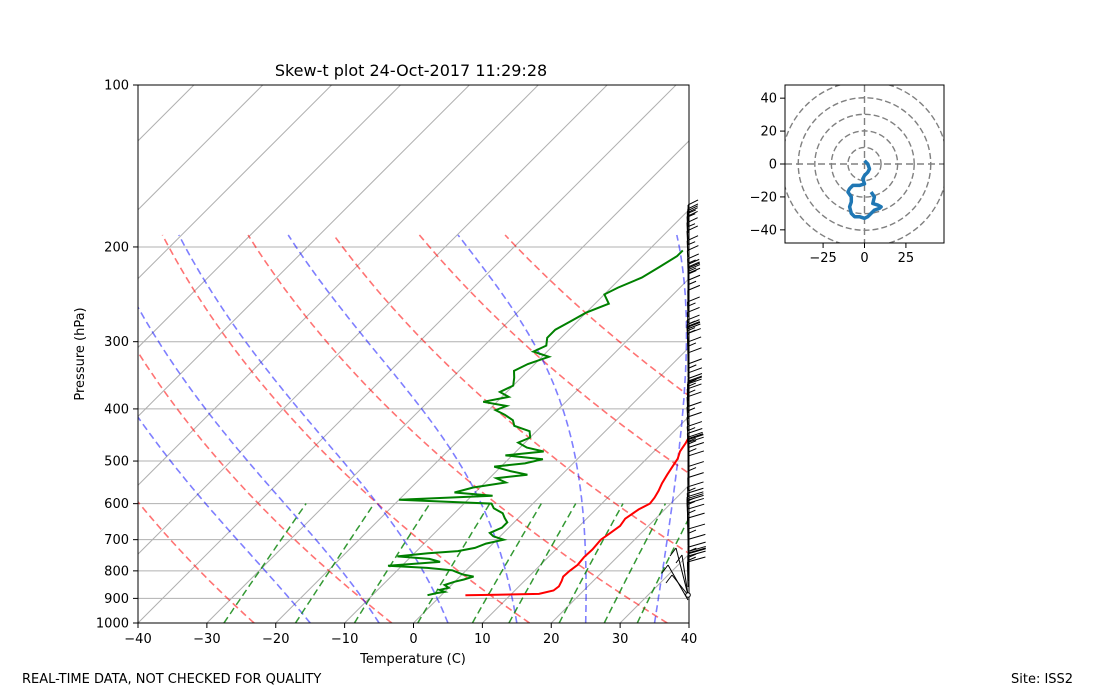  Describe the element at coordinates (137, 639) in the screenshot. I see `x-tick-label: −40` at that location.